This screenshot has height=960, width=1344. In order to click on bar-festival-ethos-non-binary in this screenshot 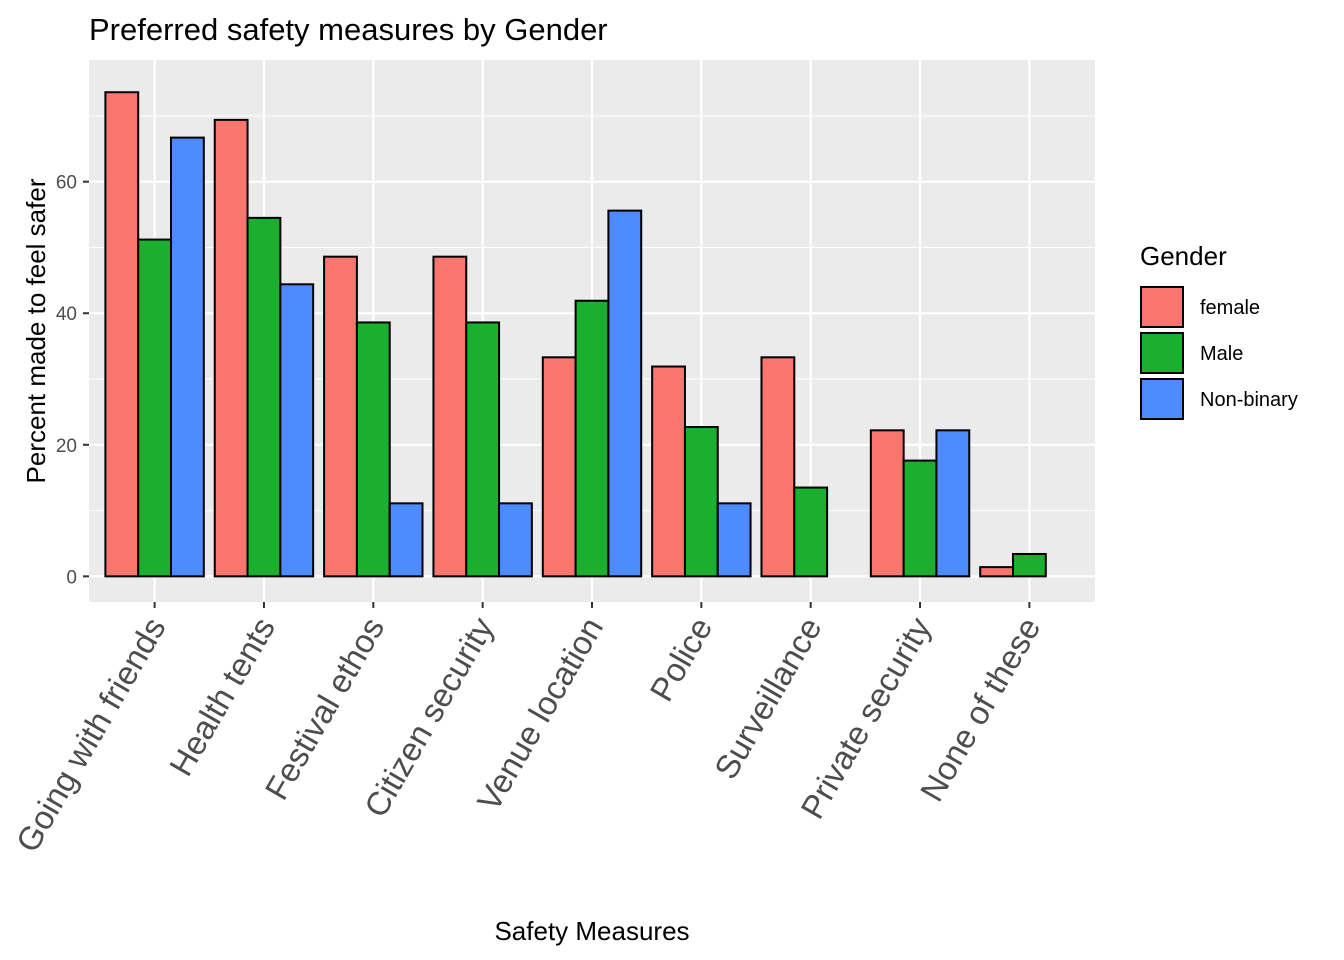, I will do `click(406, 540)`.